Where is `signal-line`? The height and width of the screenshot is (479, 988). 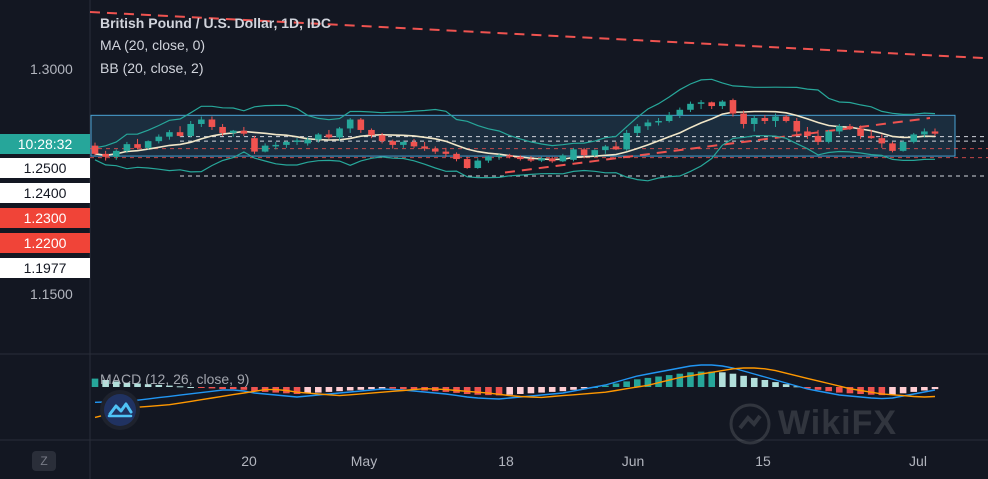 signal-line is located at coordinates (515, 393).